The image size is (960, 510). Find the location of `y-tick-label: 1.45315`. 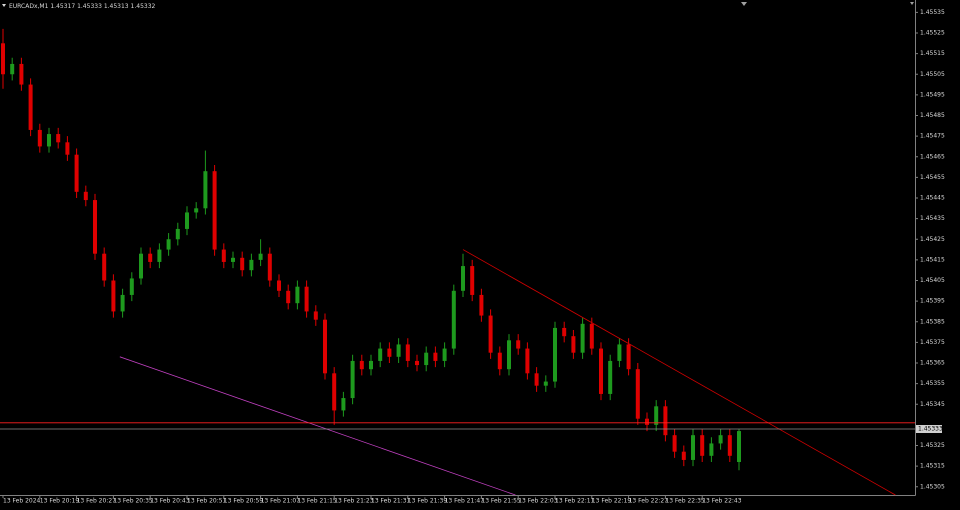

y-tick-label: 1.45315 is located at coordinates (932, 466).